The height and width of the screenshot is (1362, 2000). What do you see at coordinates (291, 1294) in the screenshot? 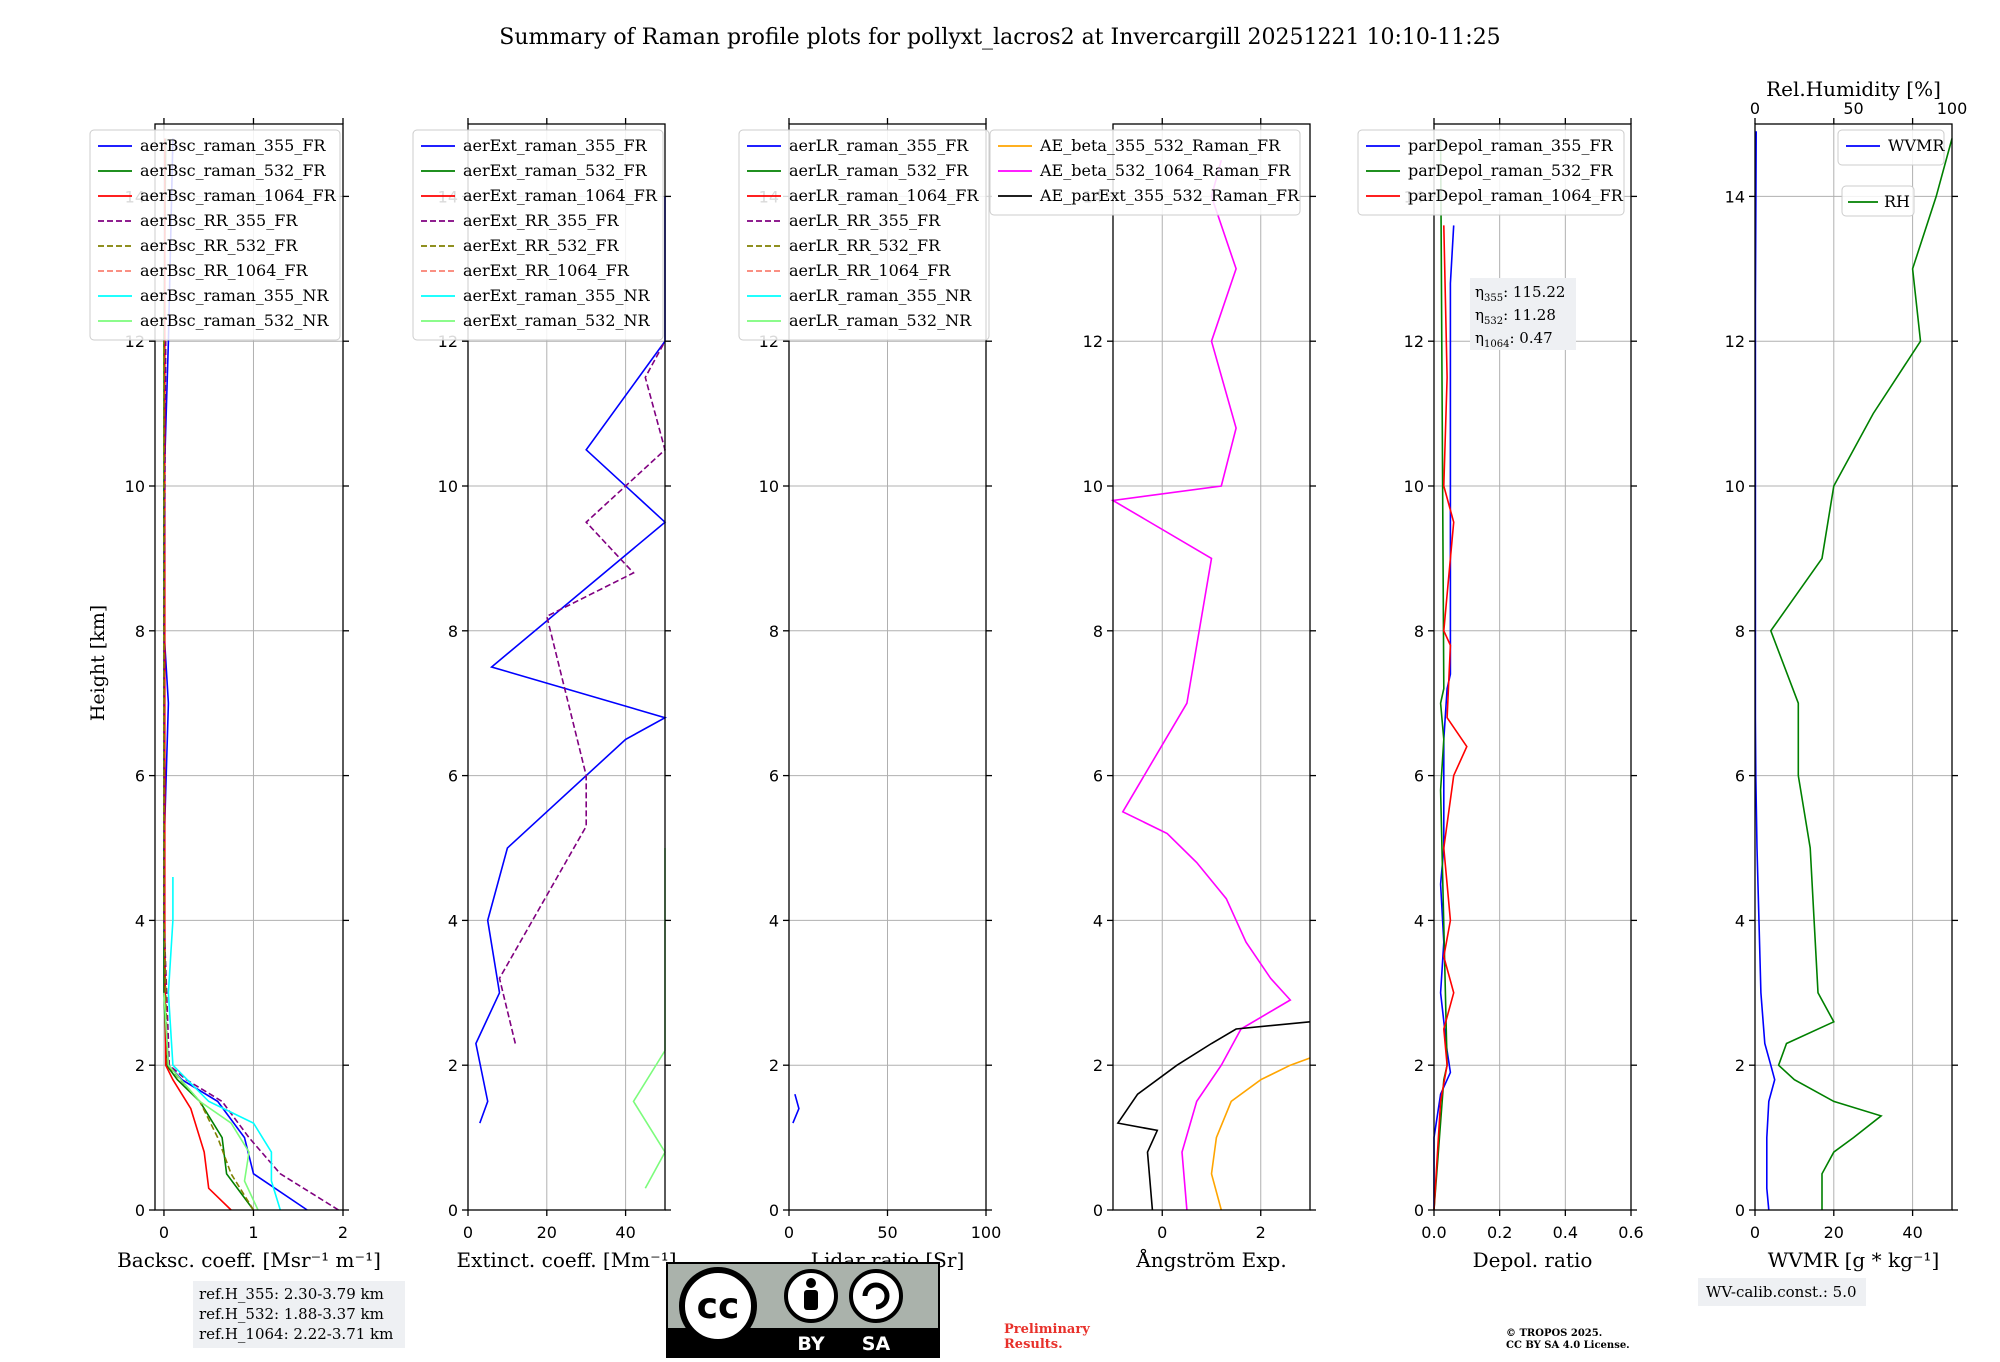
I see `ref-height-355: ref.H_355: 2.30-3.79 km` at bounding box center [291, 1294].